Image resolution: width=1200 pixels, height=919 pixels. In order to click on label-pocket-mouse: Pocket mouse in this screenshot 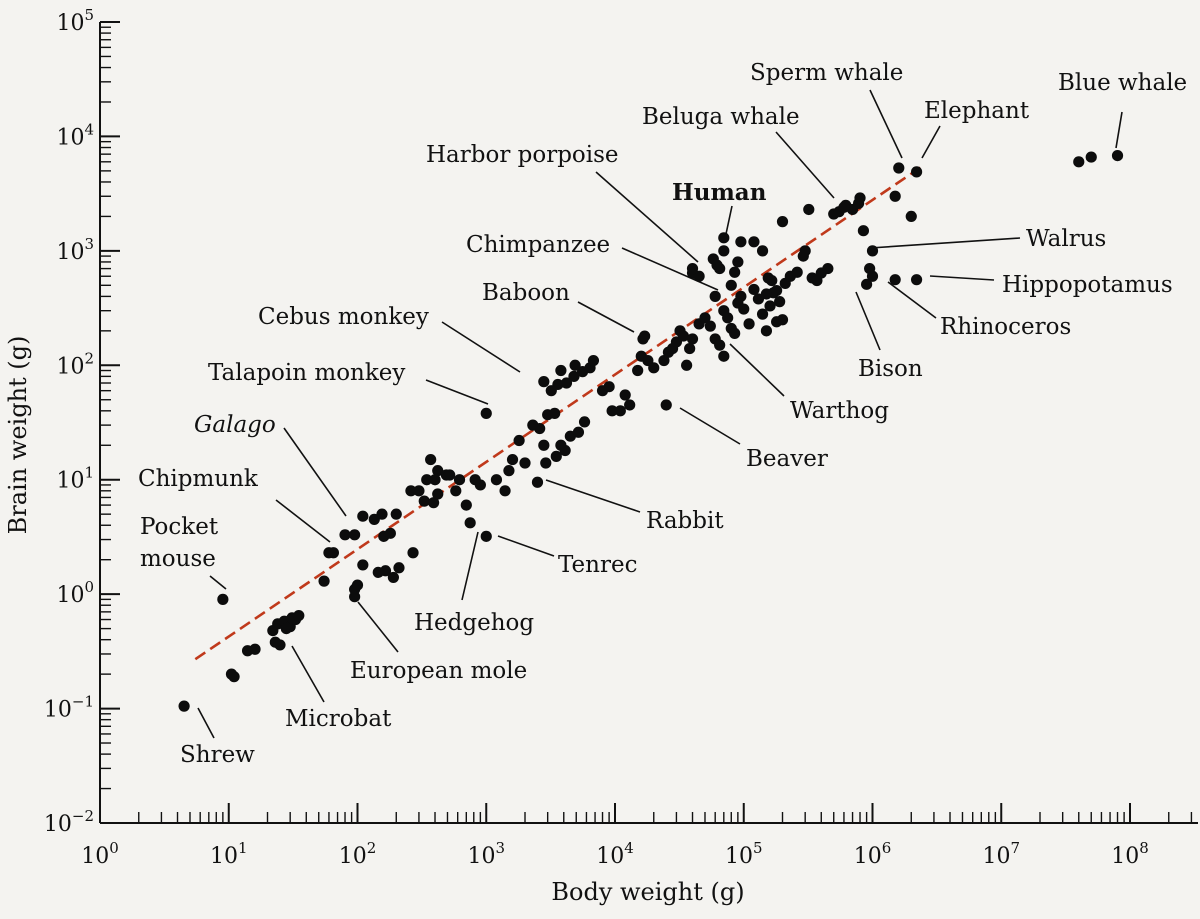, I will do `click(179, 543)`.